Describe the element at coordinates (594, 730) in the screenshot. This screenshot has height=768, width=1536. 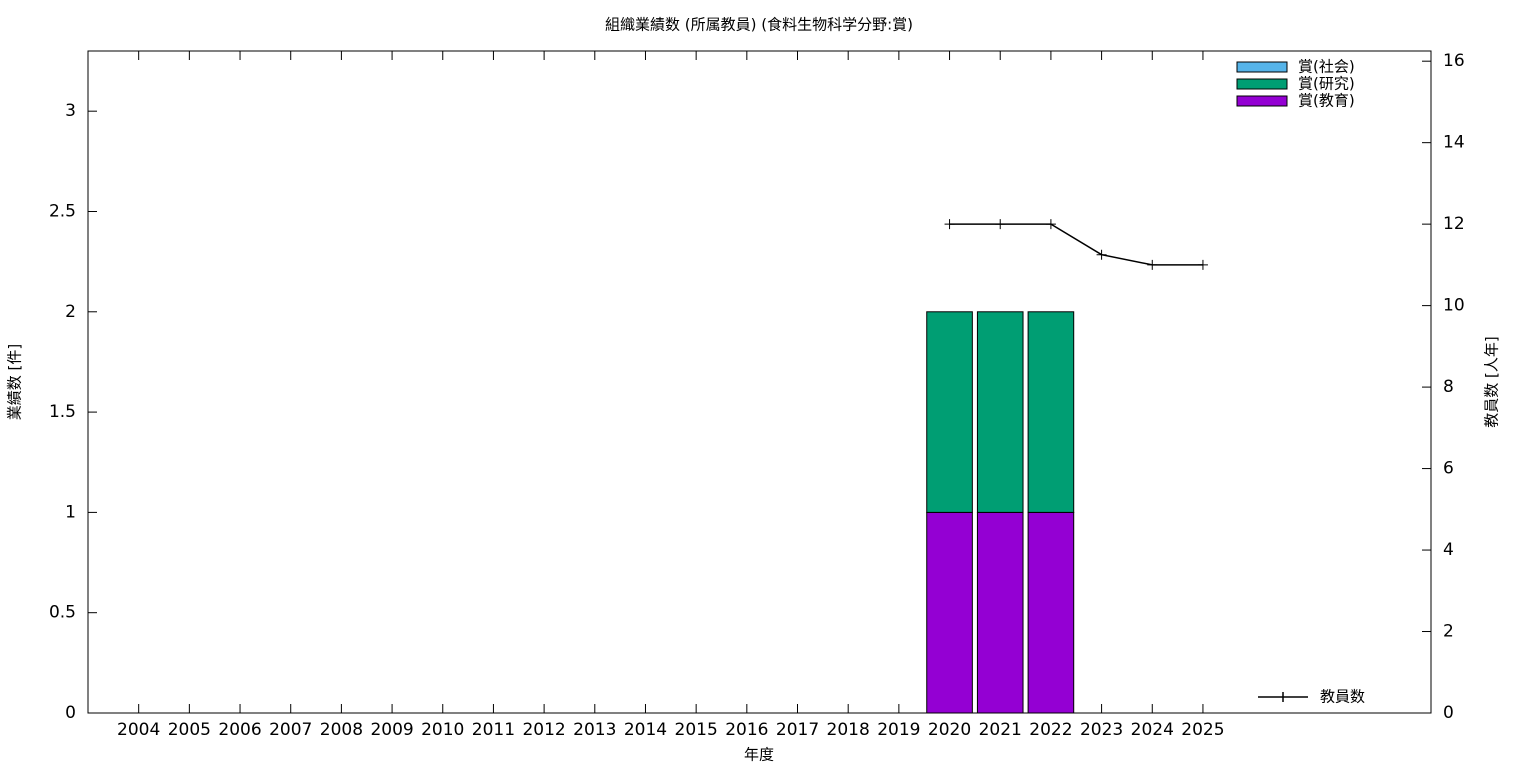
I see `x-tick-label: 2013` at that location.